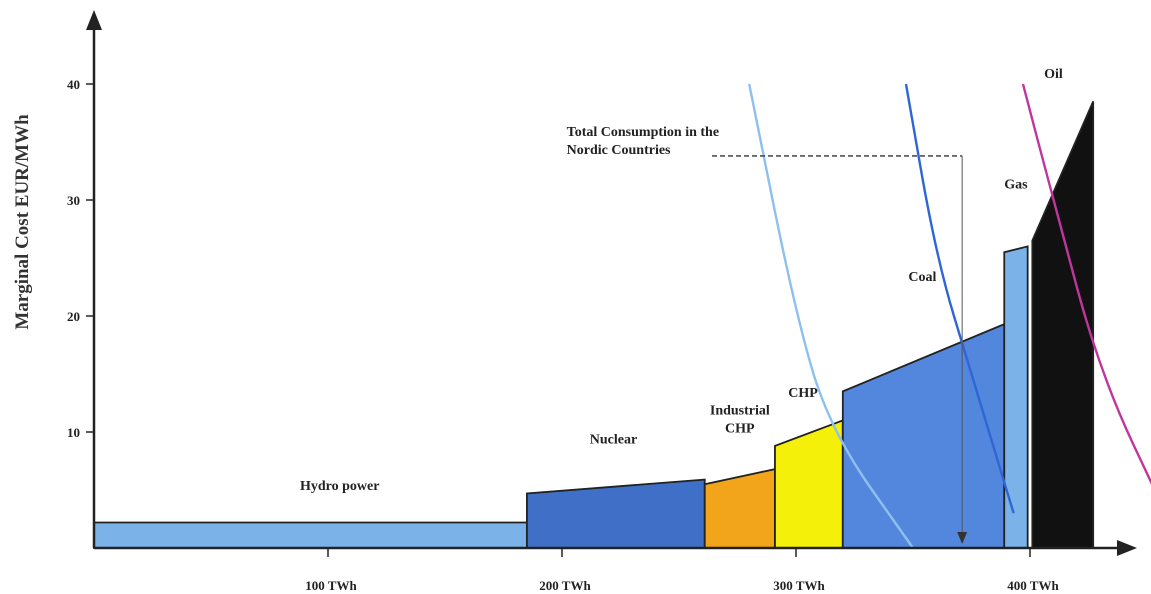  What do you see at coordinates (94, 20) in the screenshot?
I see `y-axis-arrow` at bounding box center [94, 20].